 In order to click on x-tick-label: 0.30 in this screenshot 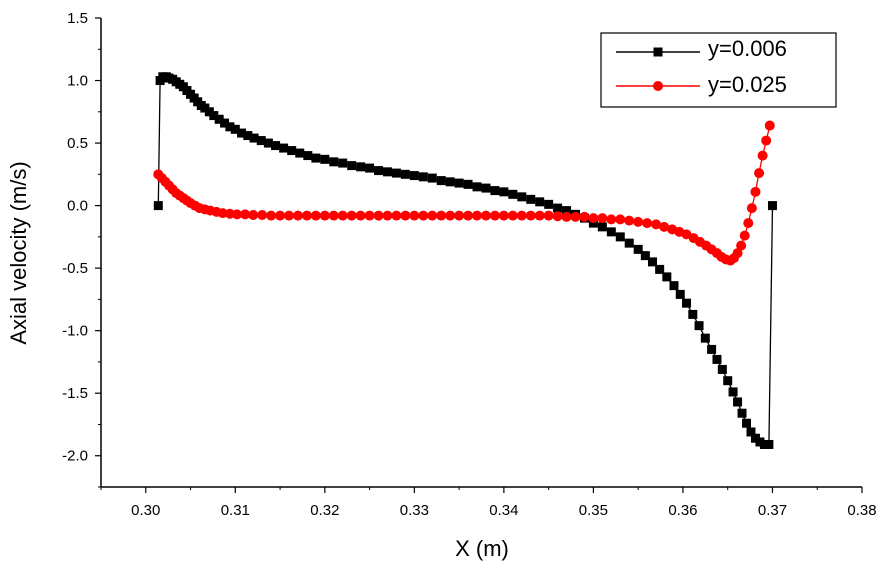, I will do `click(145, 510)`.